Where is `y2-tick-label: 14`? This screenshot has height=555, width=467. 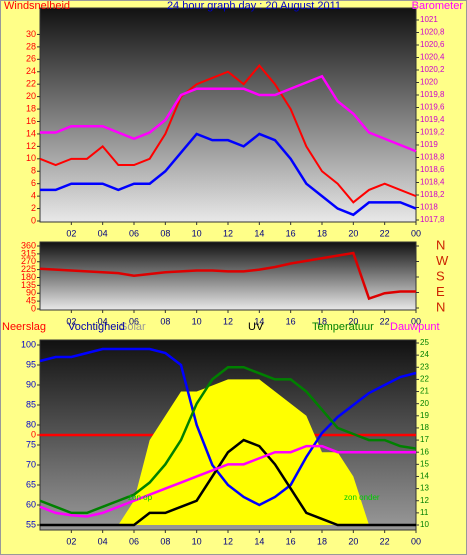 y2-tick-label: 14 is located at coordinates (424, 476).